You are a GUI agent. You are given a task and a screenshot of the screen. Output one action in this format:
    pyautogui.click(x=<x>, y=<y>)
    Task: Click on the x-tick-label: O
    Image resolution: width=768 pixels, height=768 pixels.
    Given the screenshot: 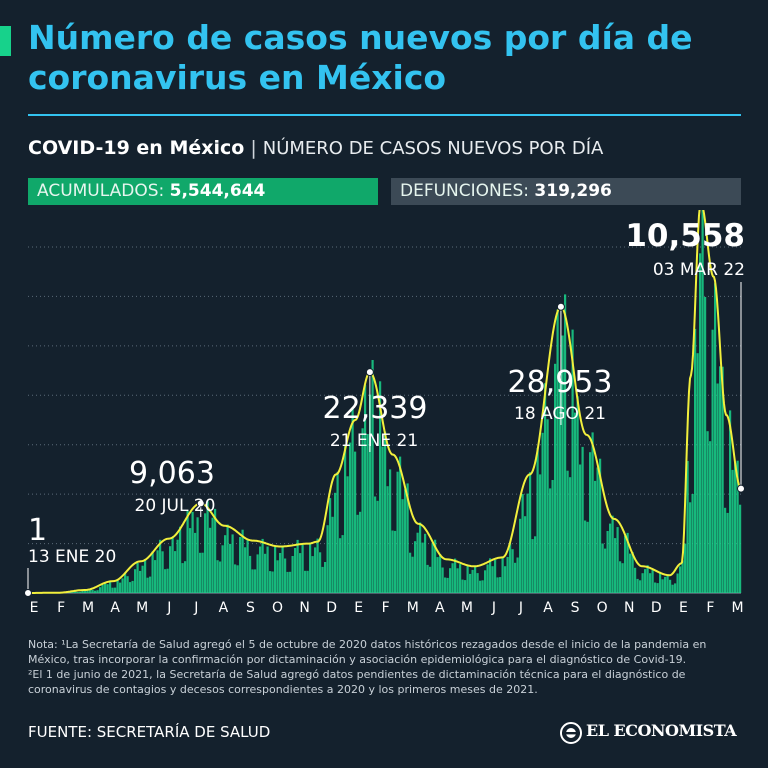 What is the action you would take?
    pyautogui.click(x=602, y=608)
    